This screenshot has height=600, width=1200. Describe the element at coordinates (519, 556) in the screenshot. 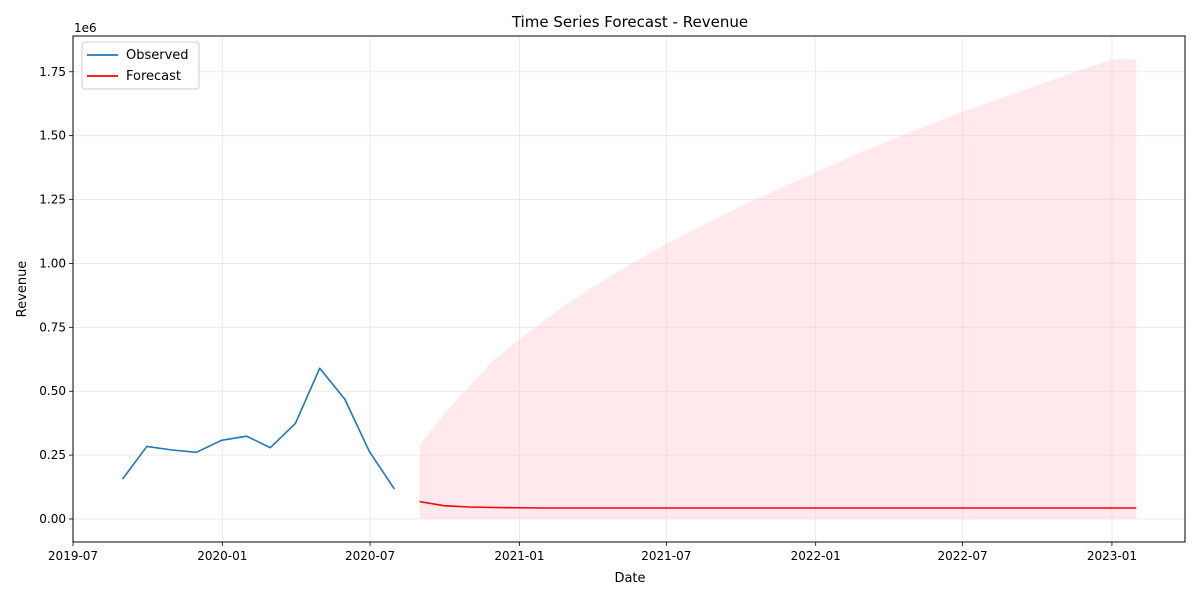

I see `x-tick-label: 2021-01` at that location.